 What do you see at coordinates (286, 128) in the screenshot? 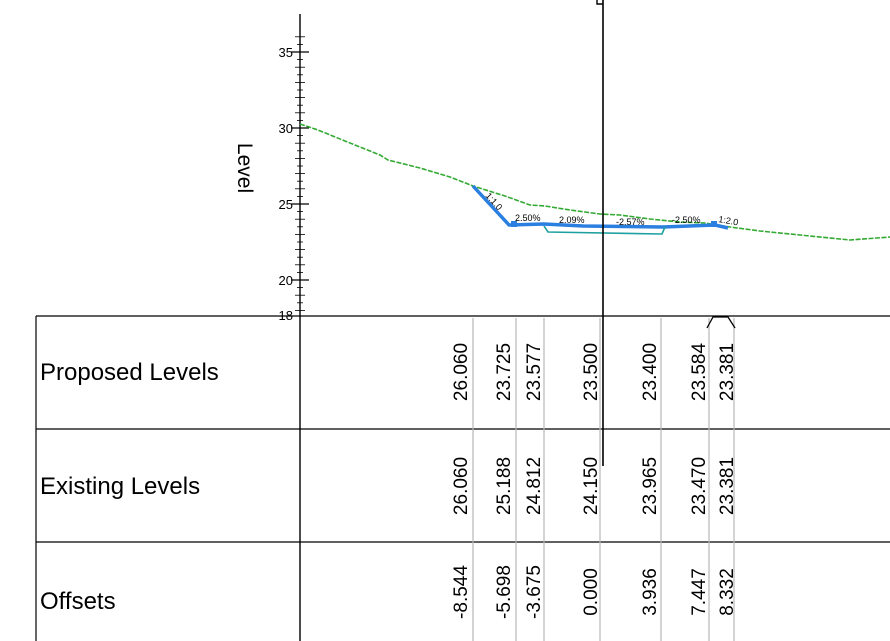
I see `tick-label-30: 30` at bounding box center [286, 128].